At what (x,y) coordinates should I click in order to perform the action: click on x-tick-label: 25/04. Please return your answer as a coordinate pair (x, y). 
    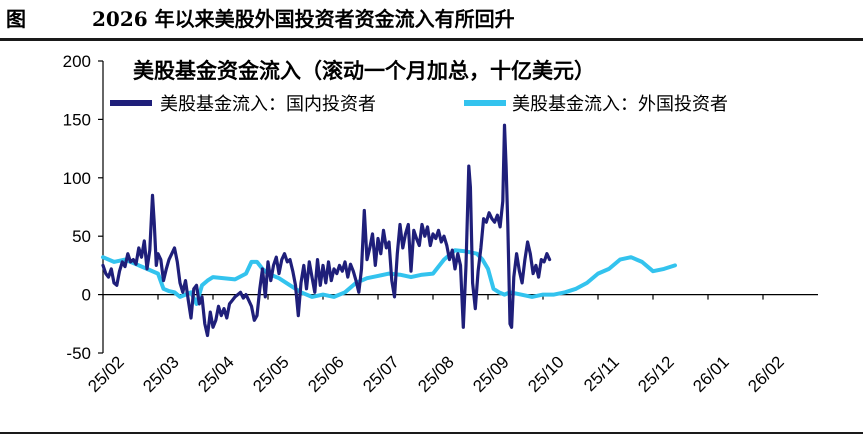
    Looking at the image, I should click on (216, 374).